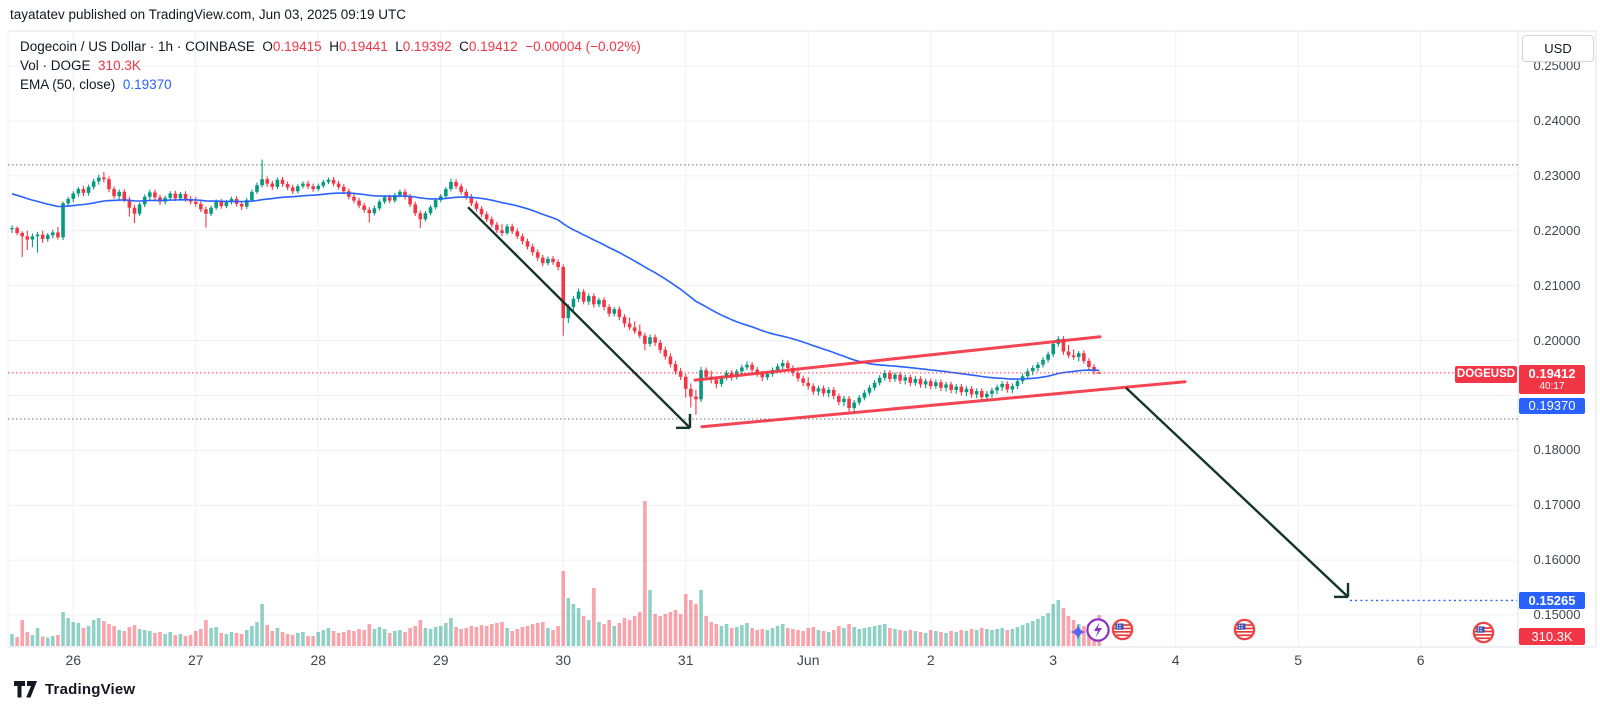  Describe the element at coordinates (90, 689) in the screenshot. I see `tradingview-logo-text: TradingView` at that location.